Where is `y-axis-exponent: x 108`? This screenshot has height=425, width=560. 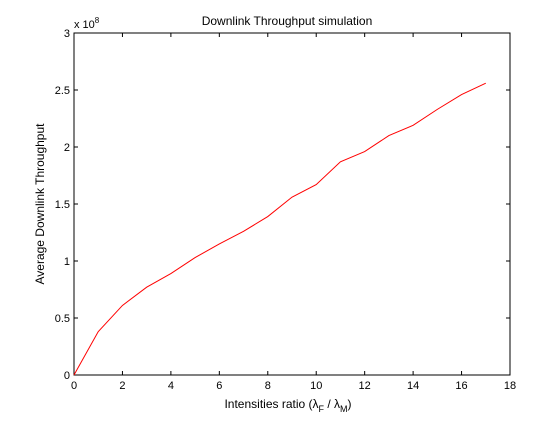
y-axis-exponent: x 108 is located at coordinates (87, 23).